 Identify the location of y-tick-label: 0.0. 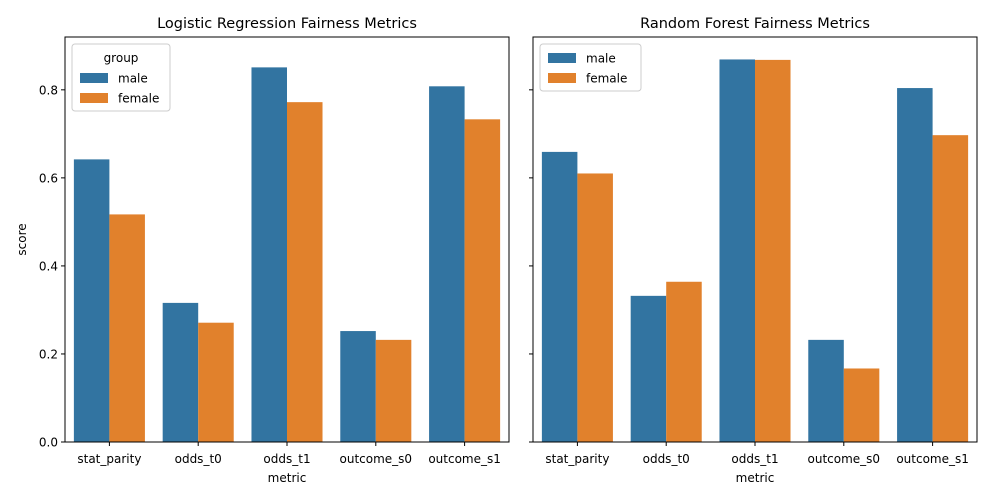
(48, 443).